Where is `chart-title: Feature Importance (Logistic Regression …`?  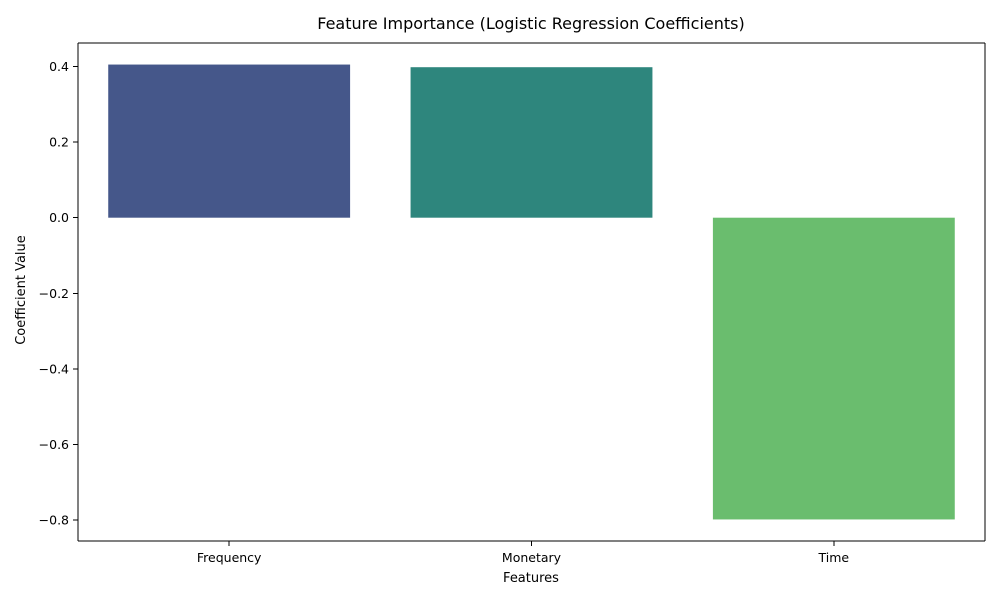 chart-title: Feature Importance (Logistic Regression … is located at coordinates (530, 23).